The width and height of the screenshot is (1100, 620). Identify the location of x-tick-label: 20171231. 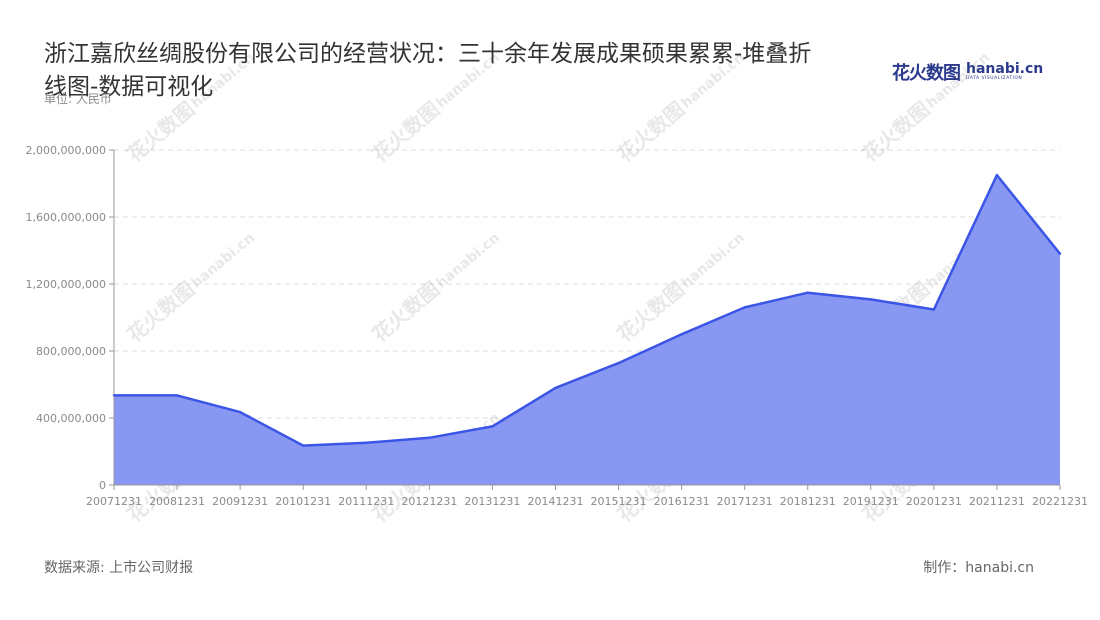
(745, 501).